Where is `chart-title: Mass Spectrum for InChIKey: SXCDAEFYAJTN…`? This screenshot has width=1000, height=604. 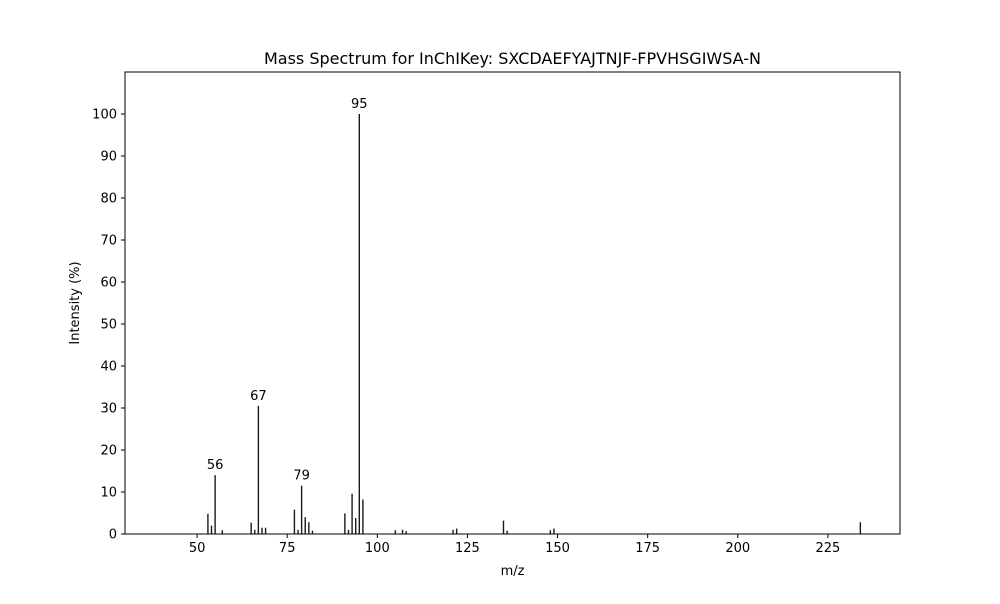
chart-title: Mass Spectrum for InChIKey: SXCDAEFYAJTN… is located at coordinates (512, 58).